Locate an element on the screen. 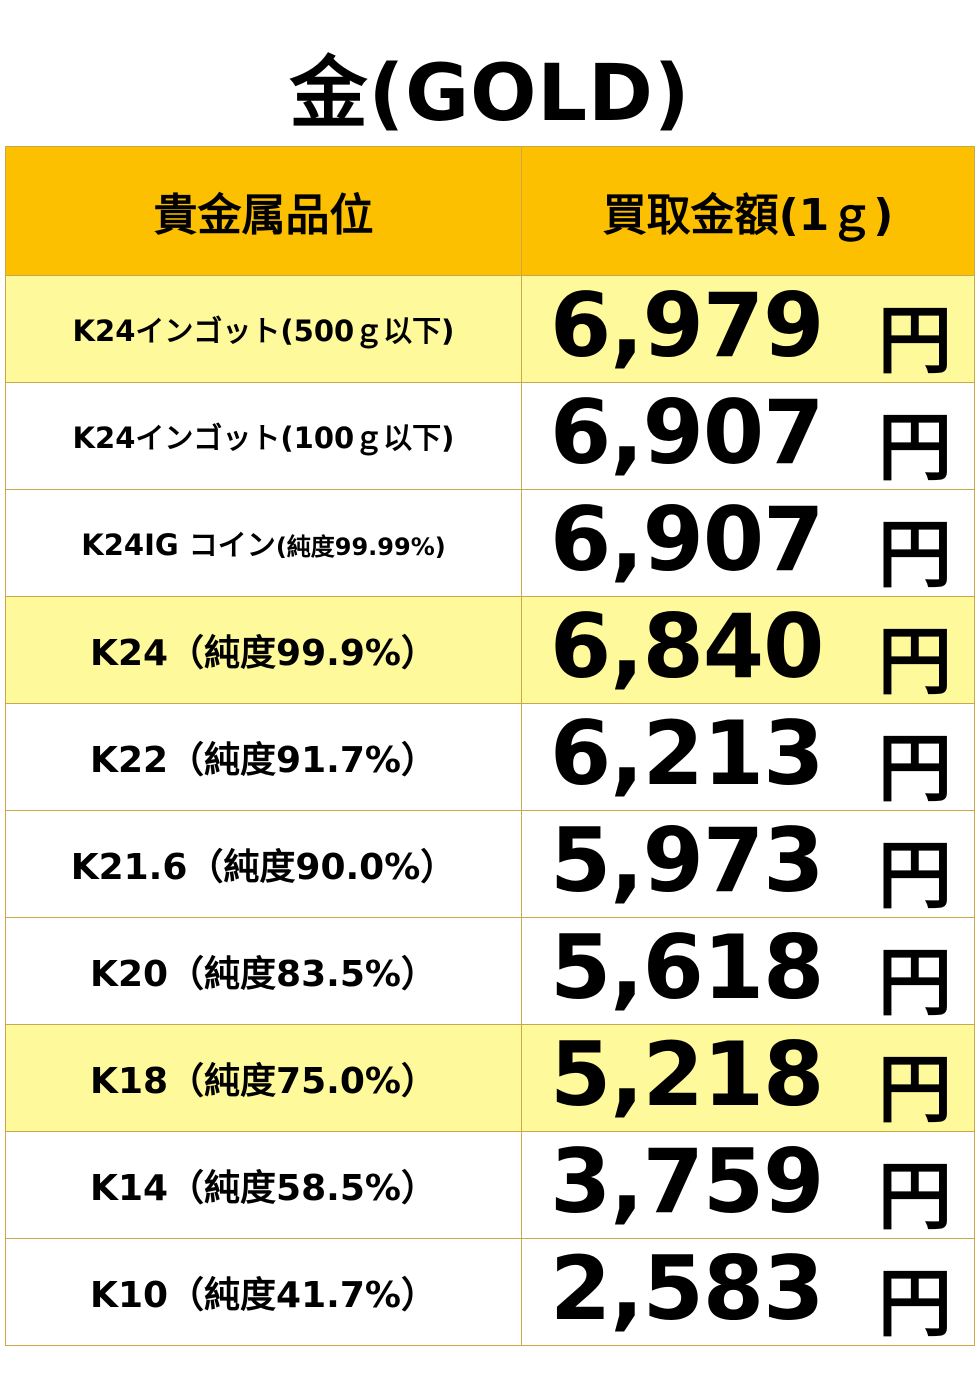 Image resolution: width=980 pixels, height=1386 pixels. price-cell: 3,759 円 is located at coordinates (748, 1185).